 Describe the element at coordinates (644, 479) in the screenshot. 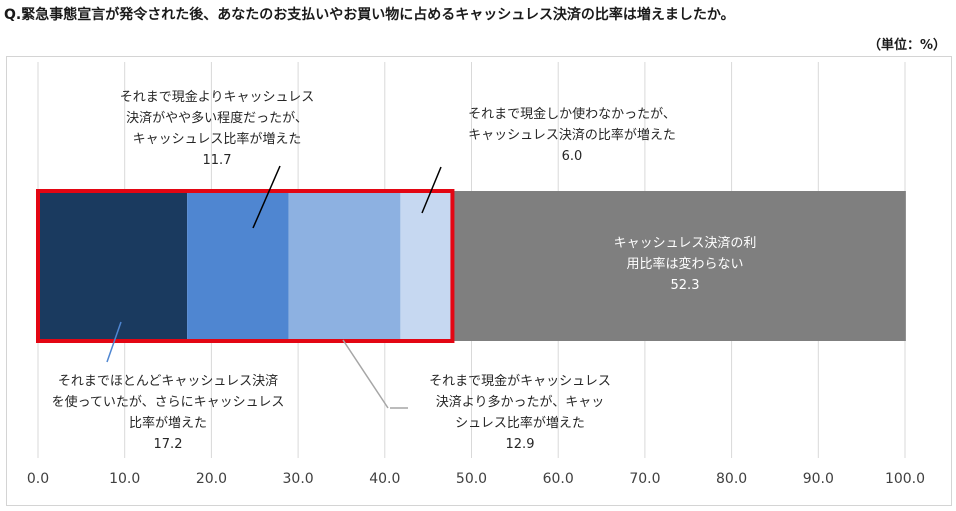

I see `x-tick-label: 70.0` at that location.